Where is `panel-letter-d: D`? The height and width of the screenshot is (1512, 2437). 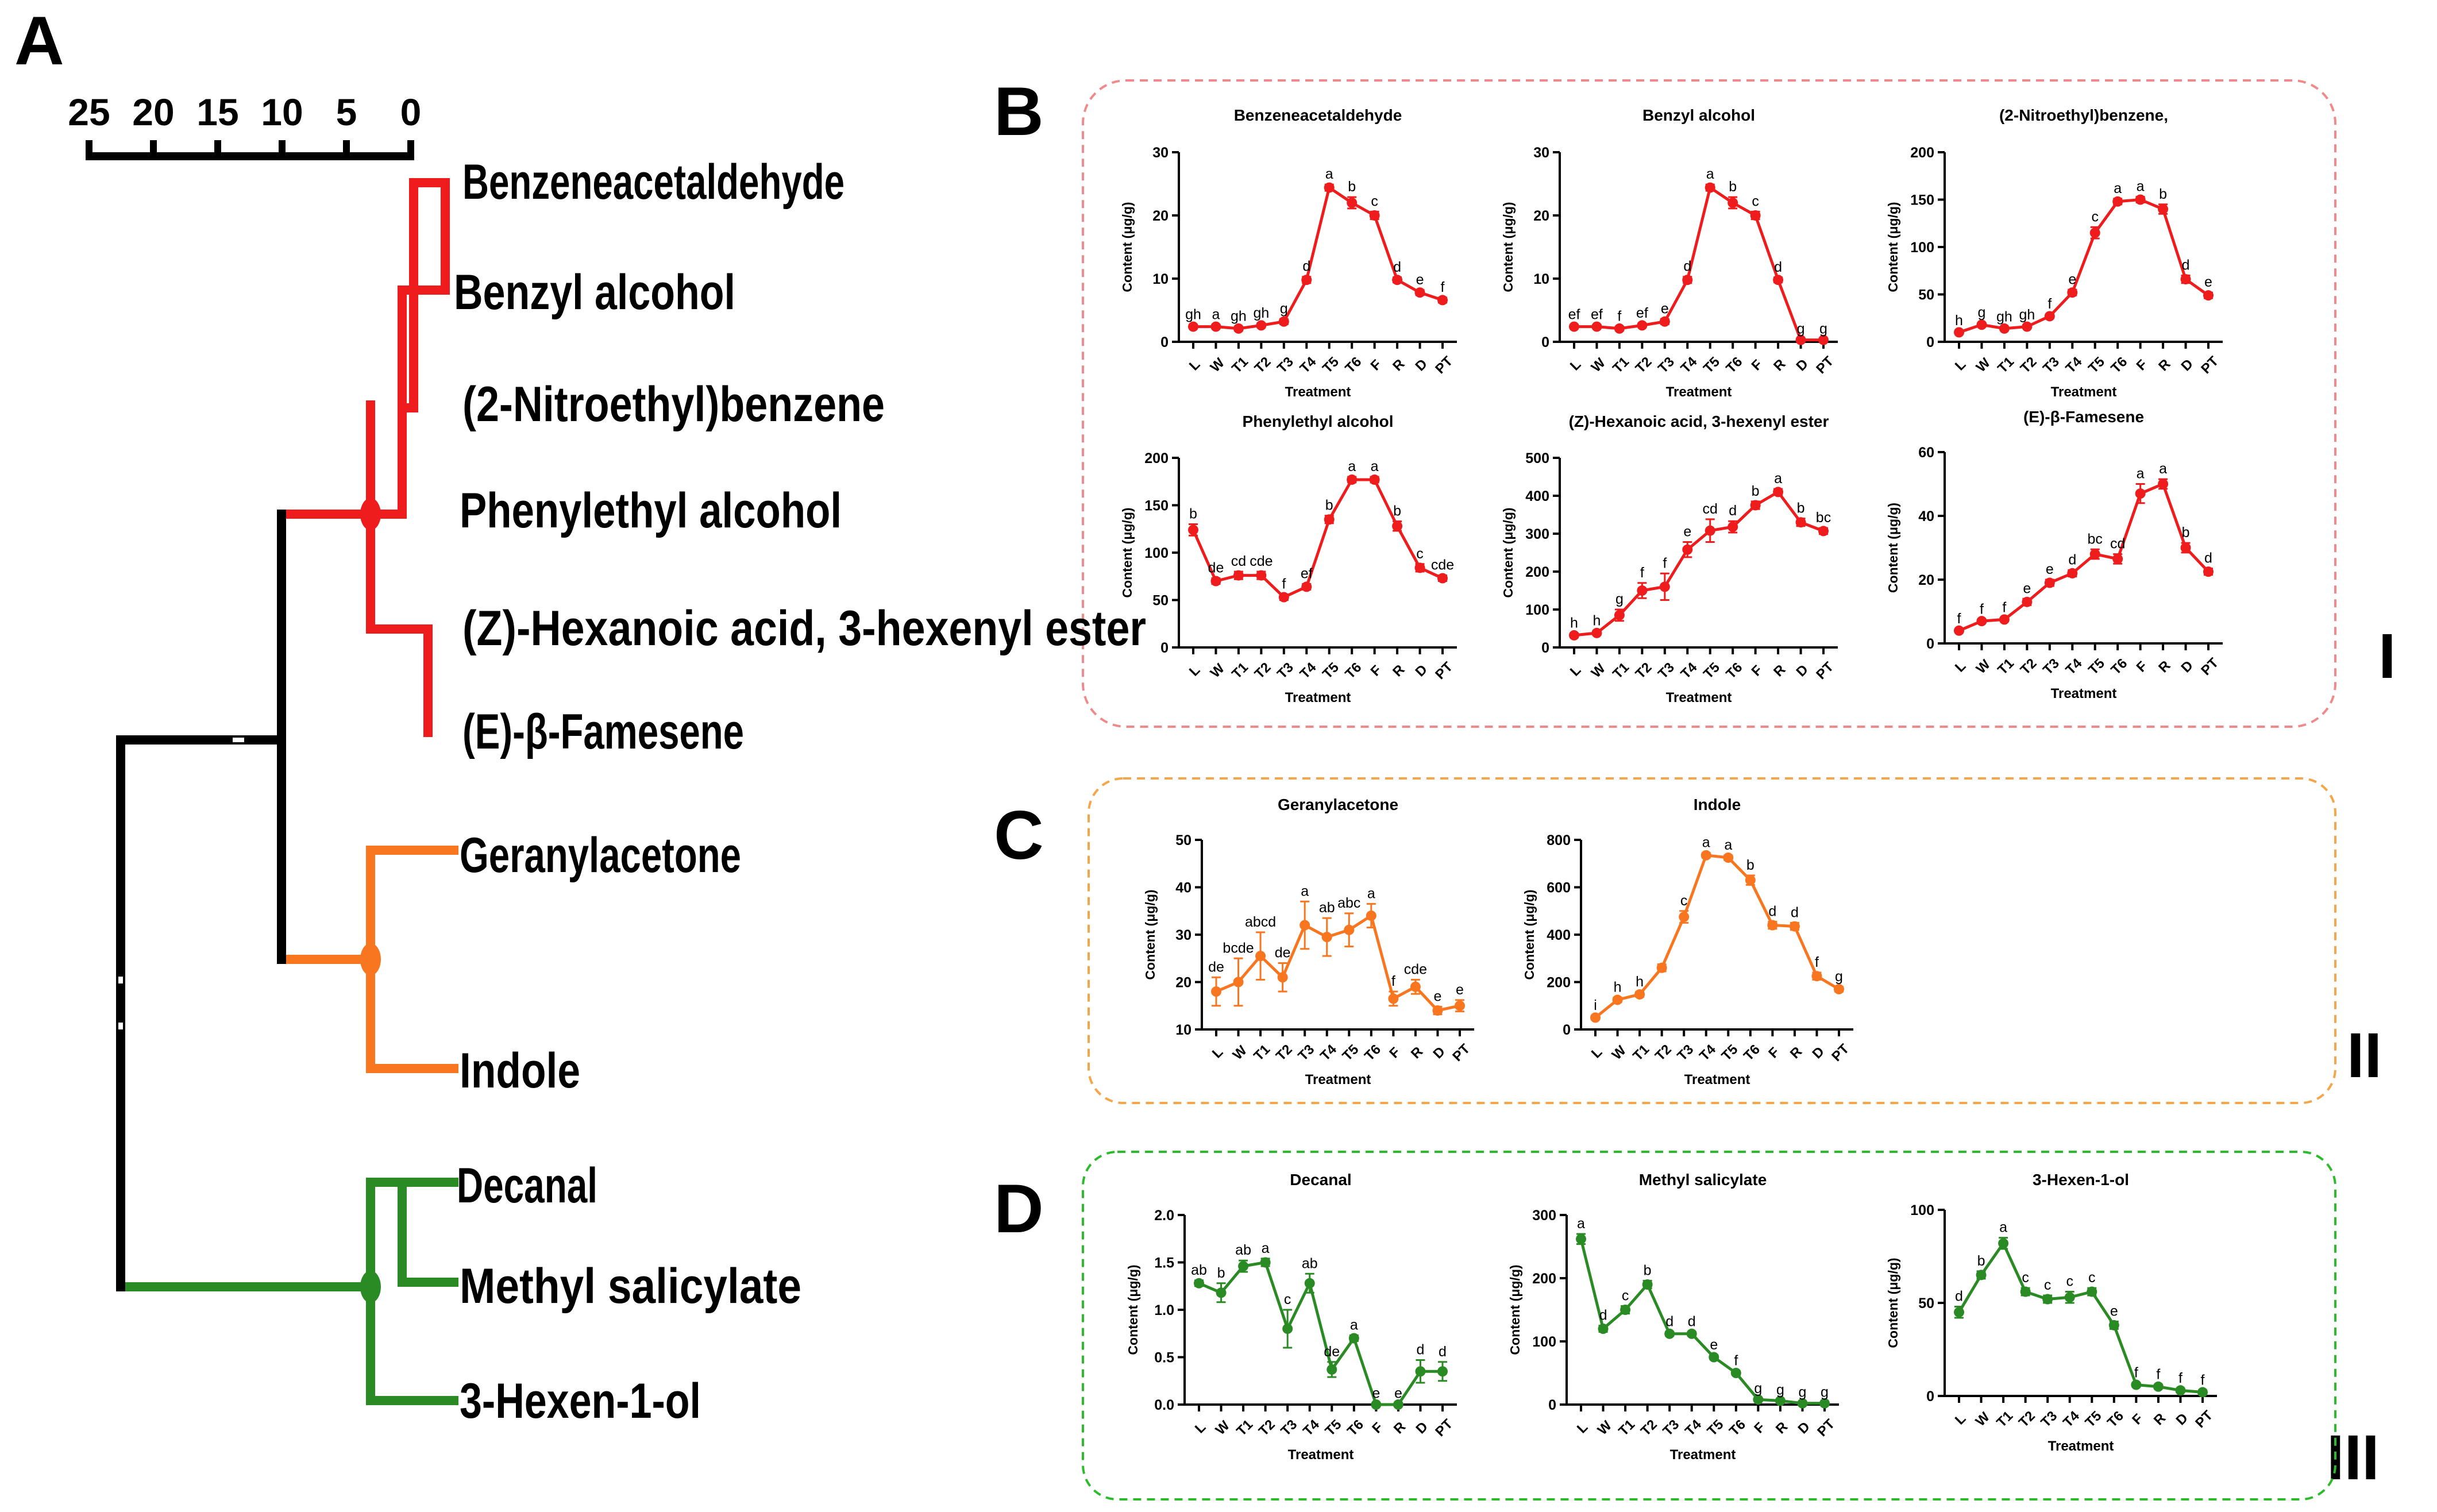
panel-letter-d: D is located at coordinates (1019, 1209).